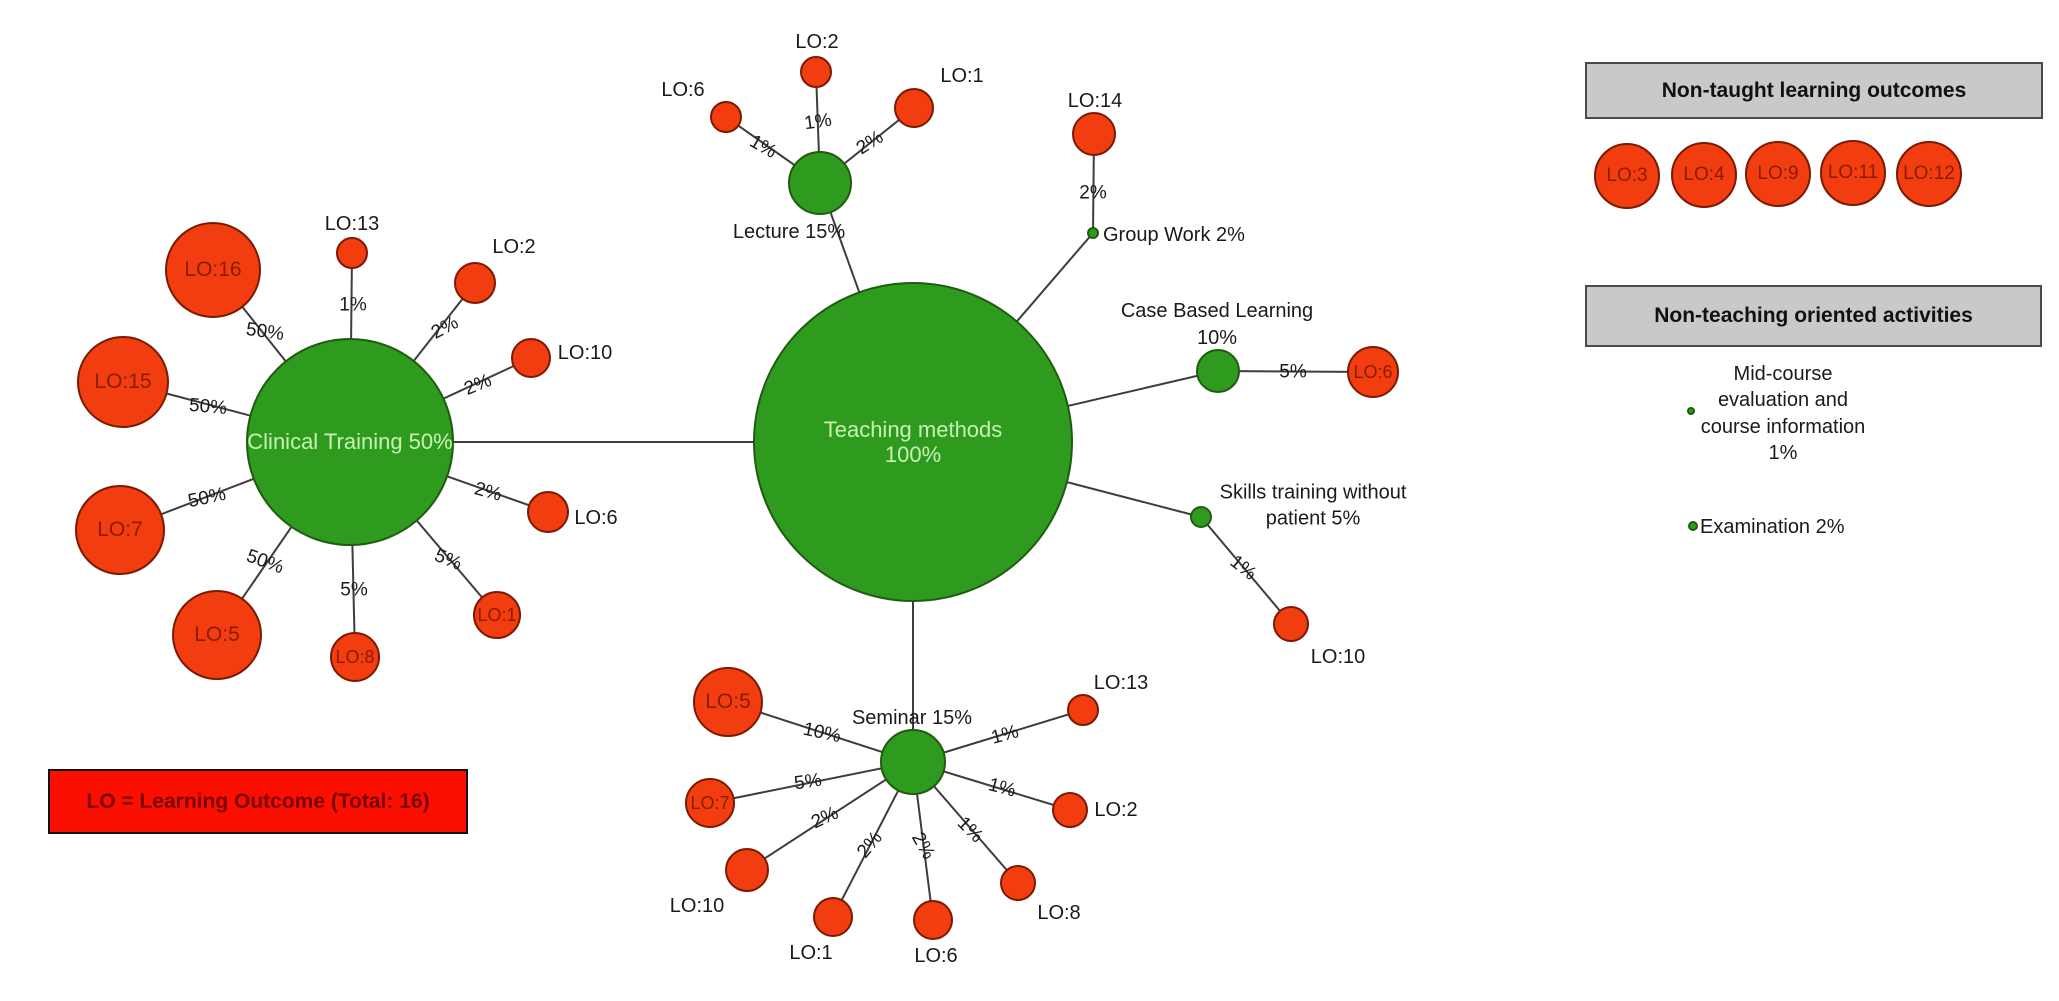 Image resolution: width=2059 pixels, height=1001 pixels. I want to click on lo10-clinical-label: LO:10, so click(585, 352).